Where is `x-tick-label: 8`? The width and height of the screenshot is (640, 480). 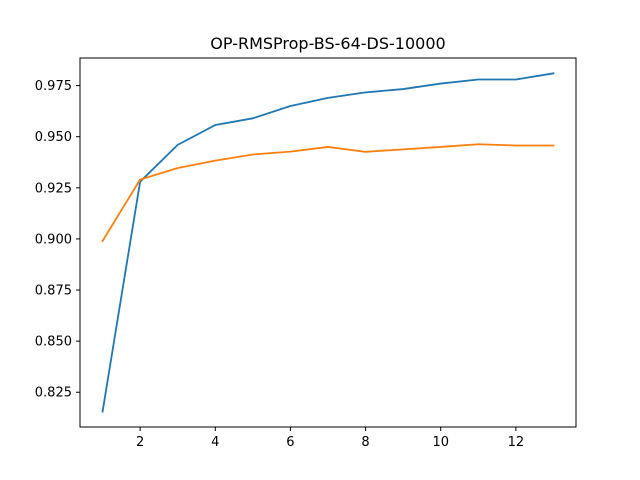 x-tick-label: 8 is located at coordinates (365, 442).